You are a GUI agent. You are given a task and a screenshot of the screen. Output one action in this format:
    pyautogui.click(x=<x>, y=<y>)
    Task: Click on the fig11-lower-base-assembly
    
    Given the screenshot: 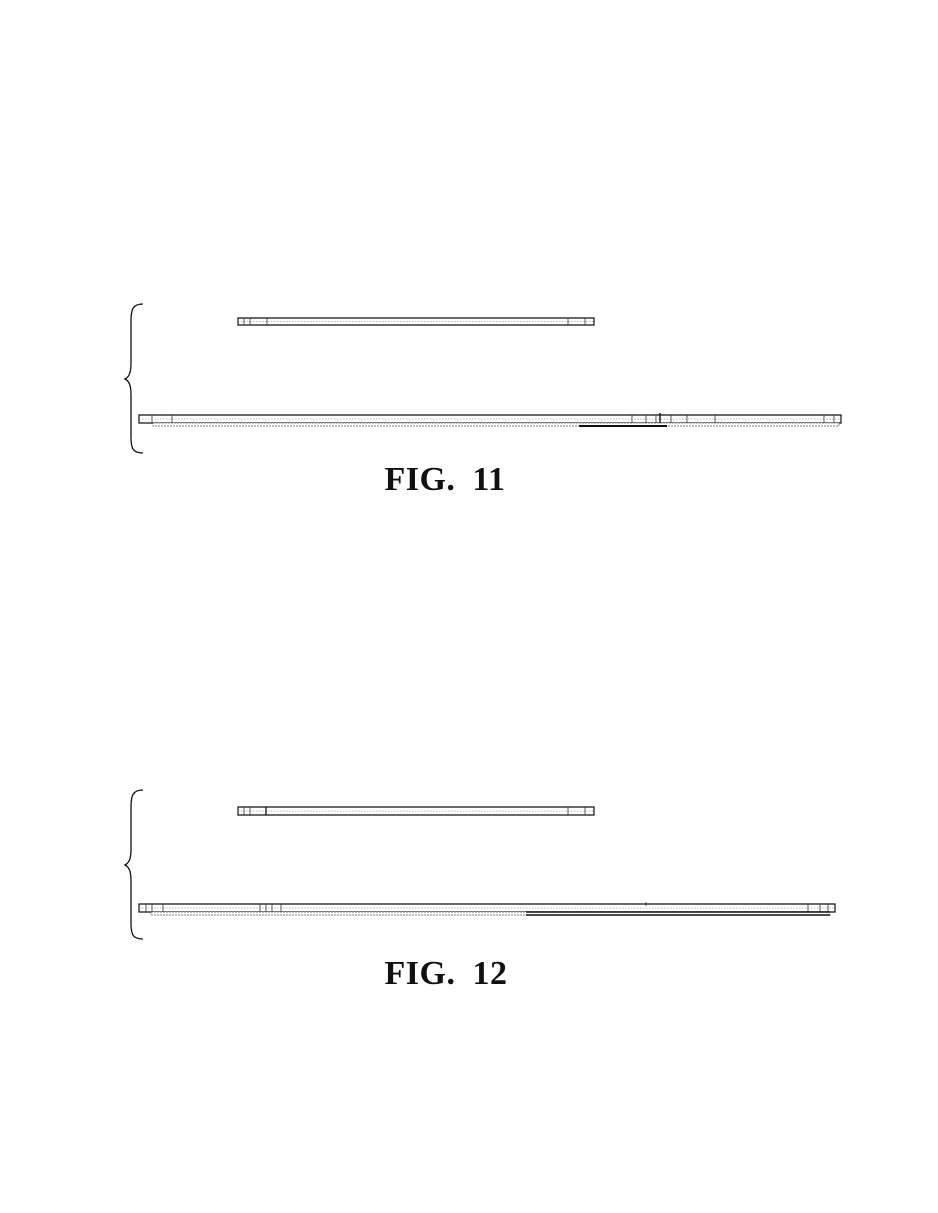 What is the action you would take?
    pyautogui.click(x=490, y=419)
    